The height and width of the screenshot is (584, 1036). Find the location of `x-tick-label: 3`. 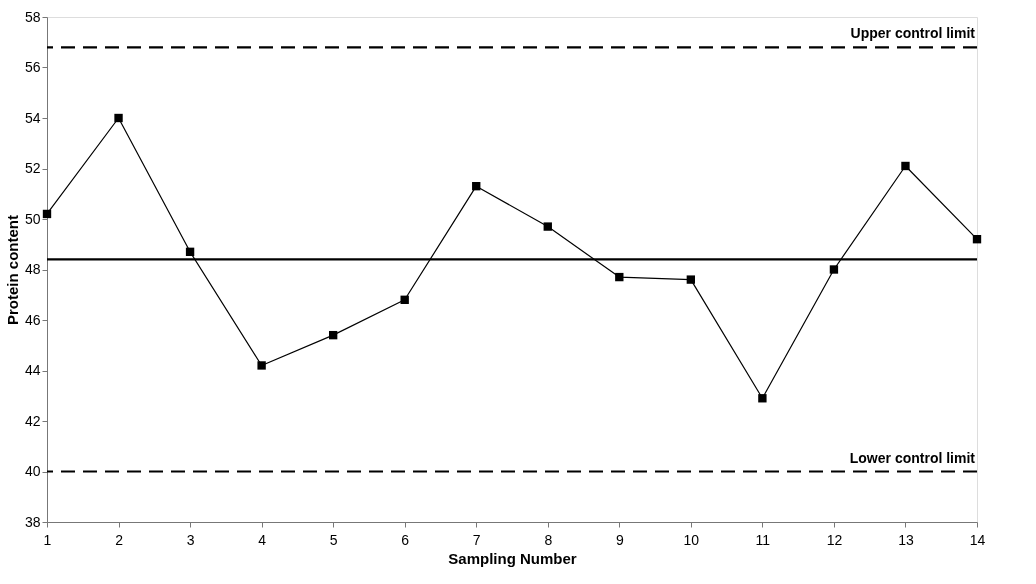

x-tick-label: 3 is located at coordinates (190, 539).